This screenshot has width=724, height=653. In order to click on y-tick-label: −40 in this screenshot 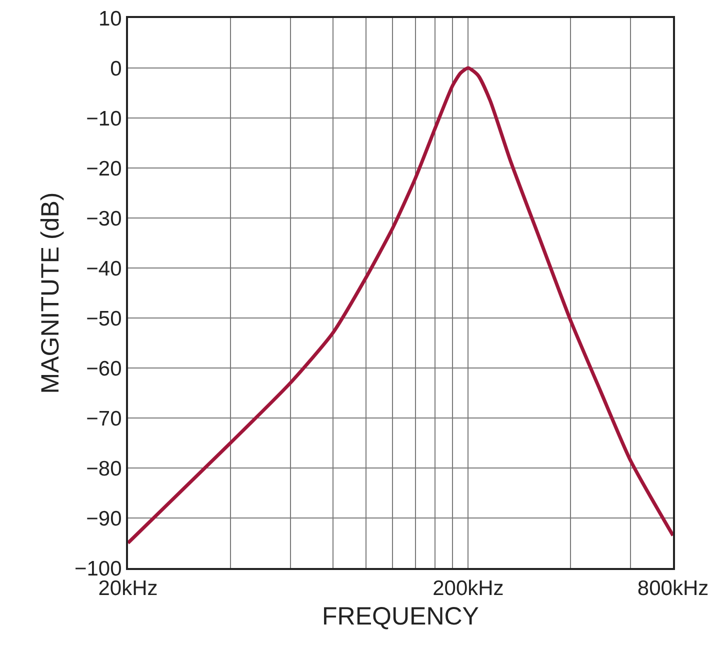, I will do `click(104, 268)`.